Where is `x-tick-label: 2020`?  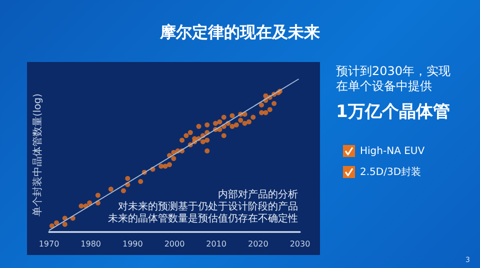
x-tick-label: 2020 is located at coordinates (258, 244).